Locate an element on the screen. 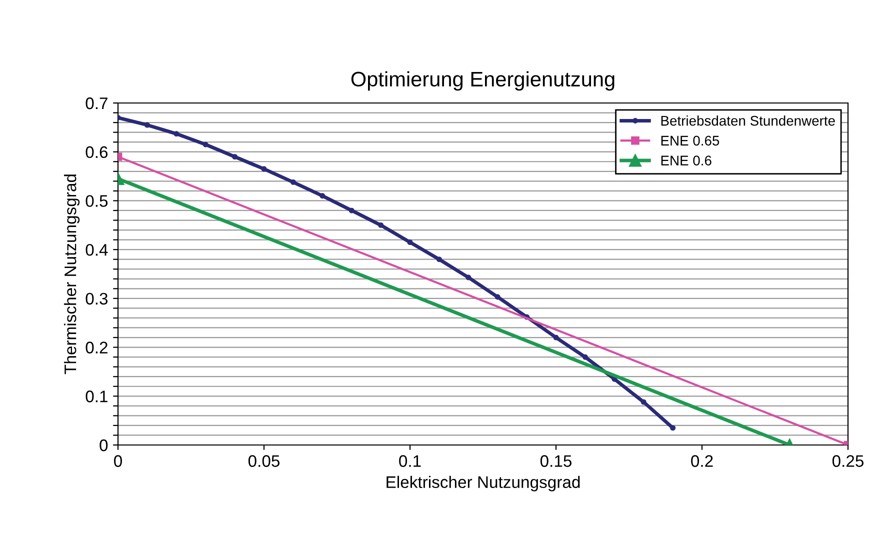  y-tick-label: 0.6 is located at coordinates (97, 152).